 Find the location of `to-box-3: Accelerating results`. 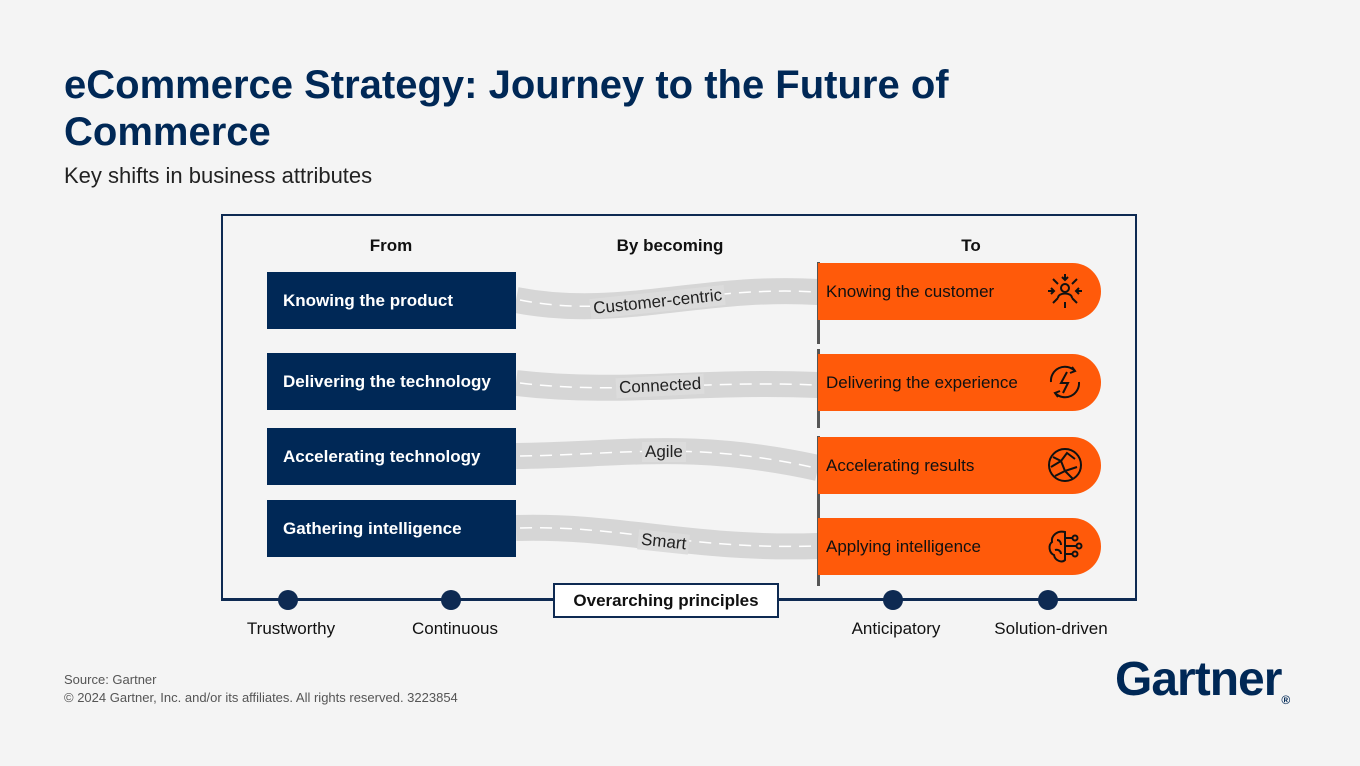

to-box-3: Accelerating results is located at coordinates (959, 465).